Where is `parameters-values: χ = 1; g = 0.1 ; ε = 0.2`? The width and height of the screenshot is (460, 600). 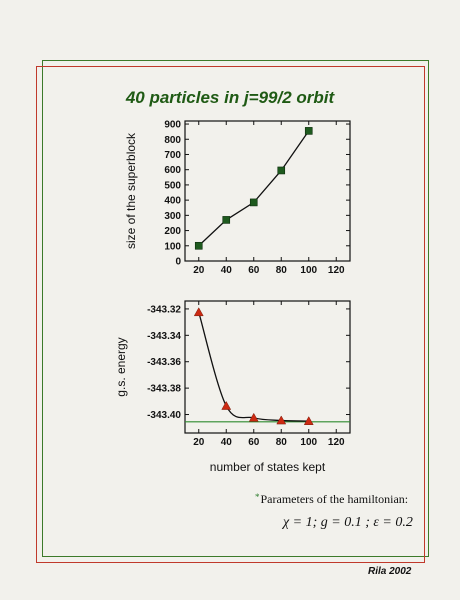 parameters-values: χ = 1; g = 0.1 ; ε = 0.2 is located at coordinates (348, 522).